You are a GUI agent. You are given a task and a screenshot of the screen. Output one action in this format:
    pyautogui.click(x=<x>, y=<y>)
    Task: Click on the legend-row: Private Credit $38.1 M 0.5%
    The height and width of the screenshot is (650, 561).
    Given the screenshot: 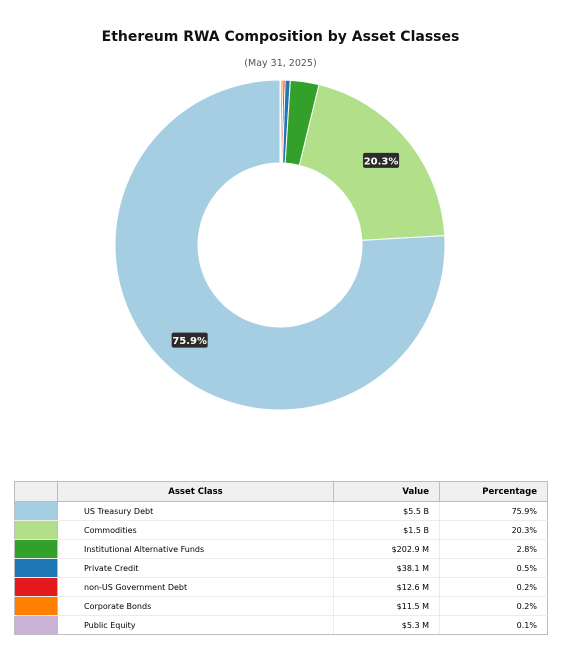 What is the action you would take?
    pyautogui.click(x=281, y=568)
    